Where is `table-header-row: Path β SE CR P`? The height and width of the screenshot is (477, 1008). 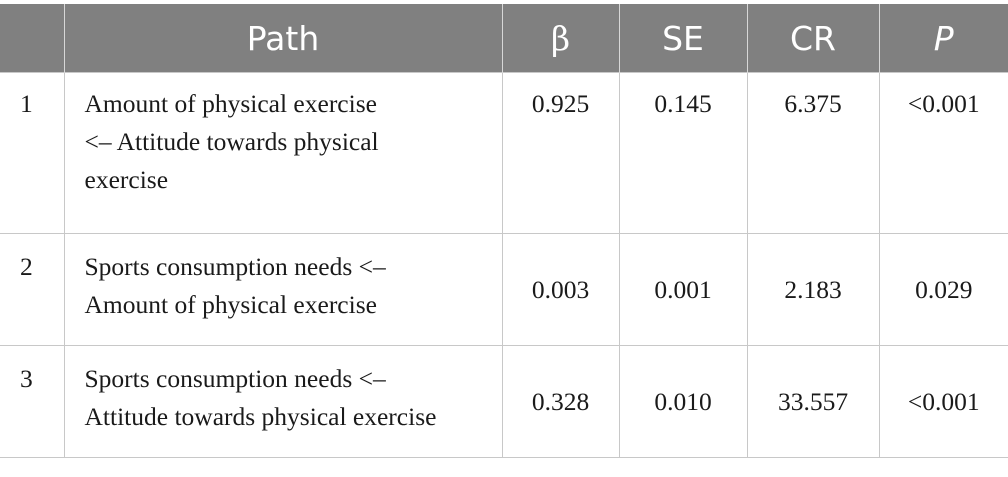
table-header-row: Path β SE CR P is located at coordinates (504, 38).